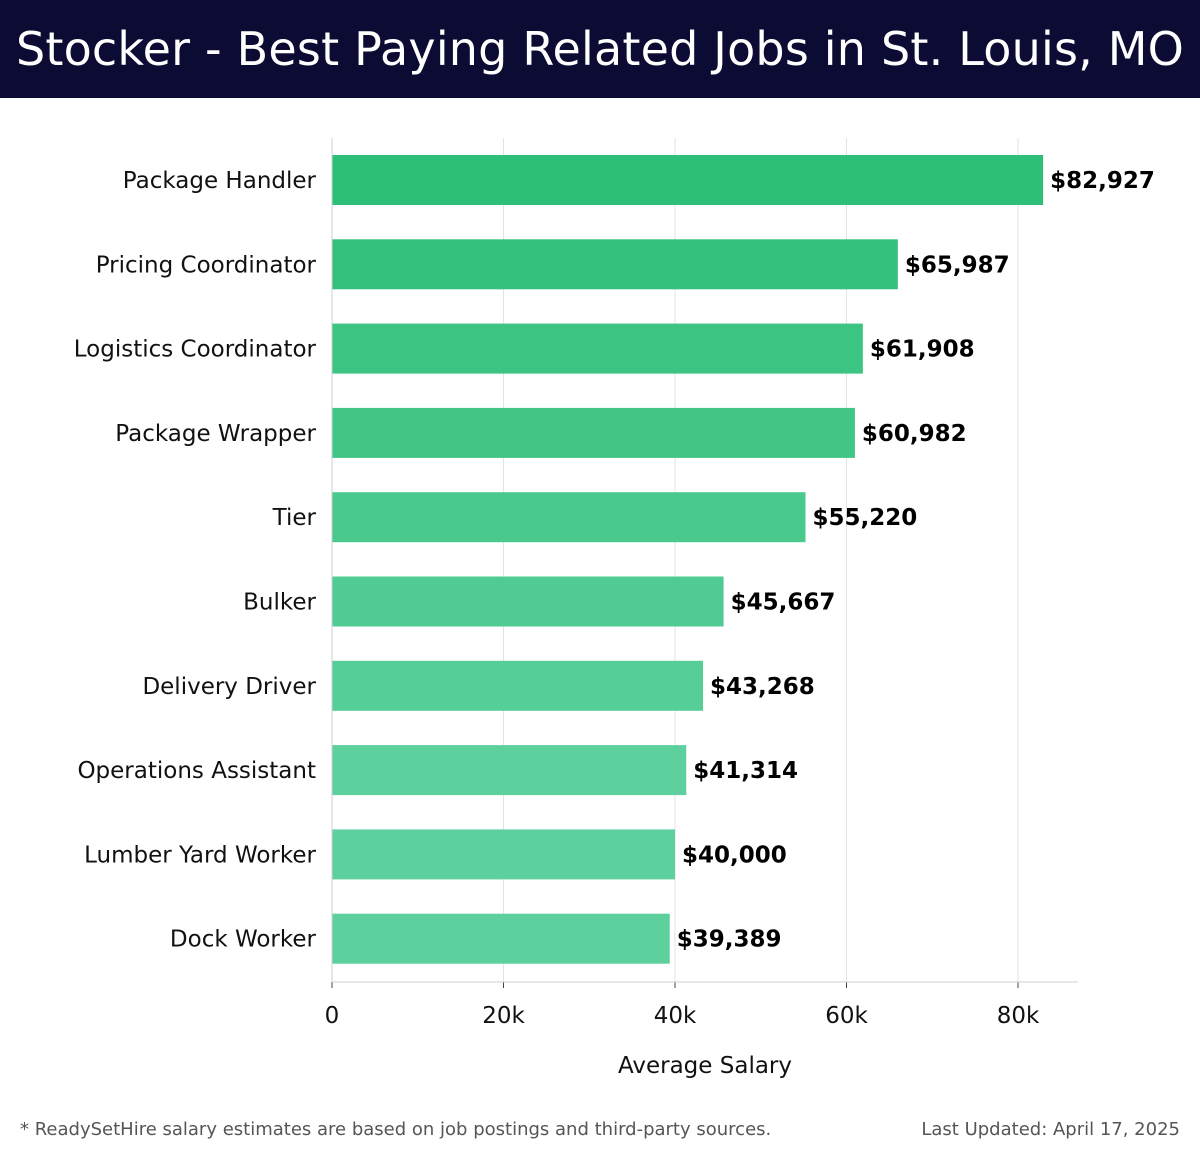 The height and width of the screenshot is (1158, 1200). Describe the element at coordinates (745, 771) in the screenshot. I see `value-label: $41,314` at that location.